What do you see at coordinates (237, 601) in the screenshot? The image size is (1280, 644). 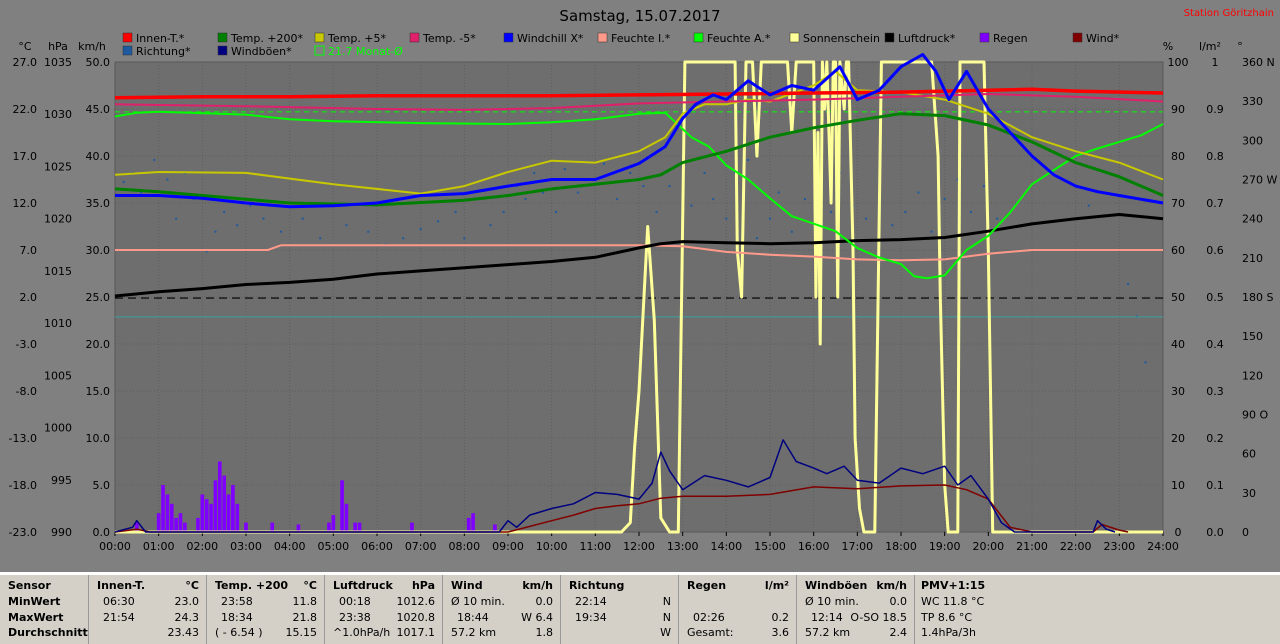 I see `stats-cell-key: 23:58` at bounding box center [237, 601].